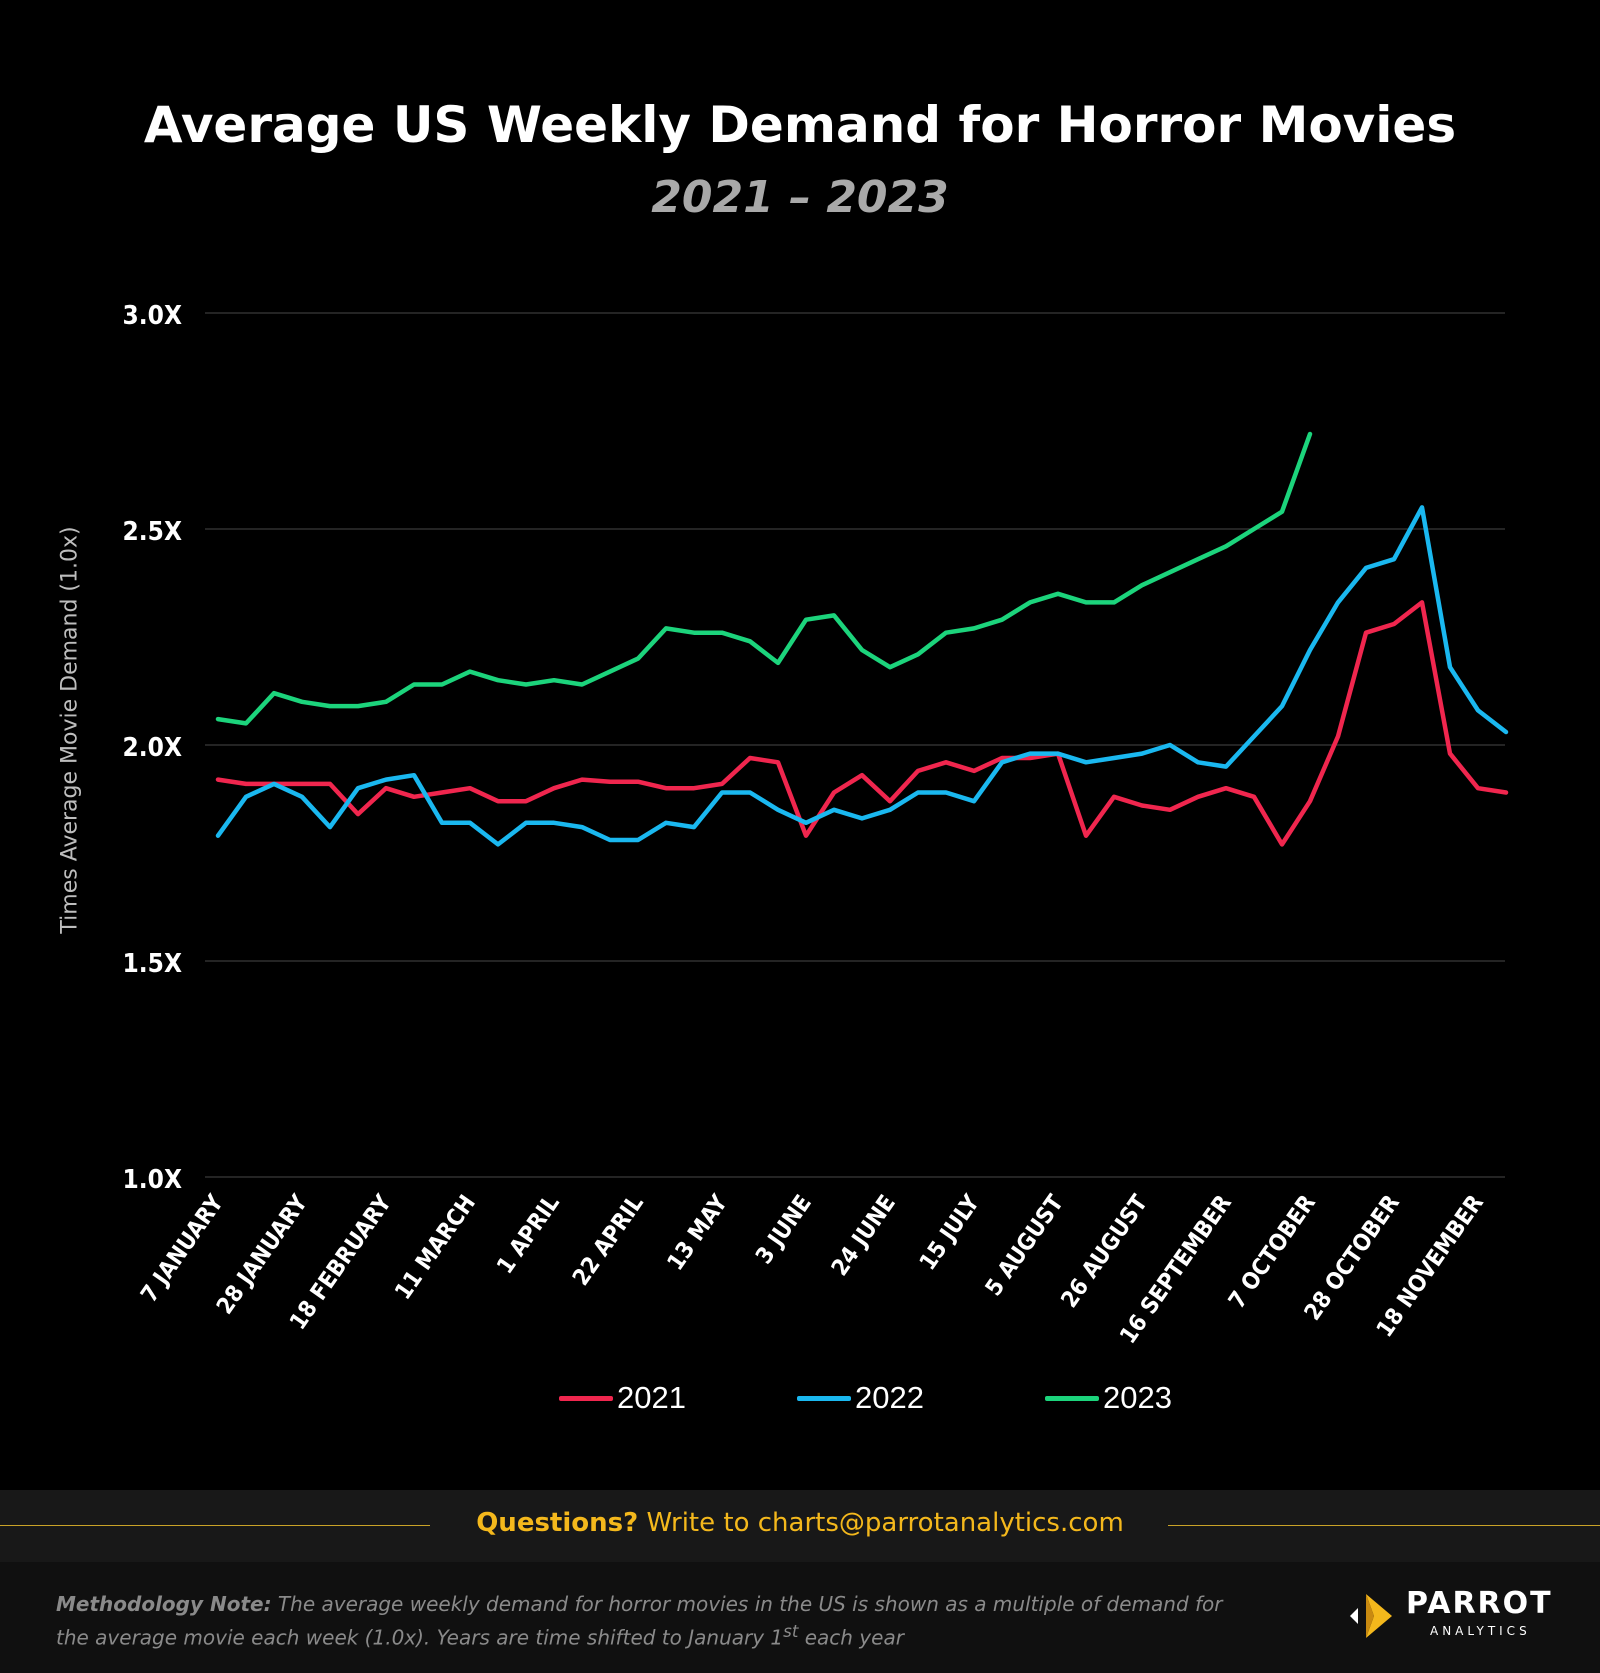 The image size is (1600, 1673). What do you see at coordinates (864, 1236) in the screenshot?
I see `x-tick-label-8: 24 JUNE` at bounding box center [864, 1236].